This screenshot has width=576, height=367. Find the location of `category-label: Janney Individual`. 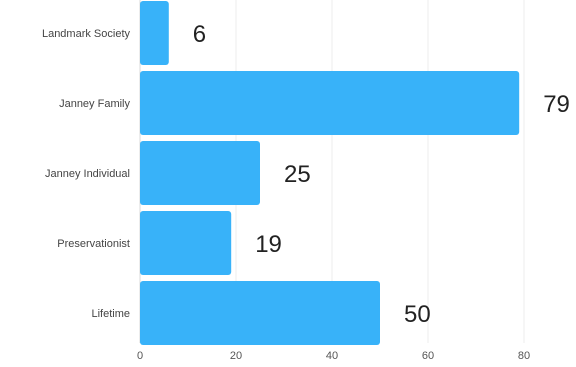

category-label: Janney Individual is located at coordinates (87, 174).